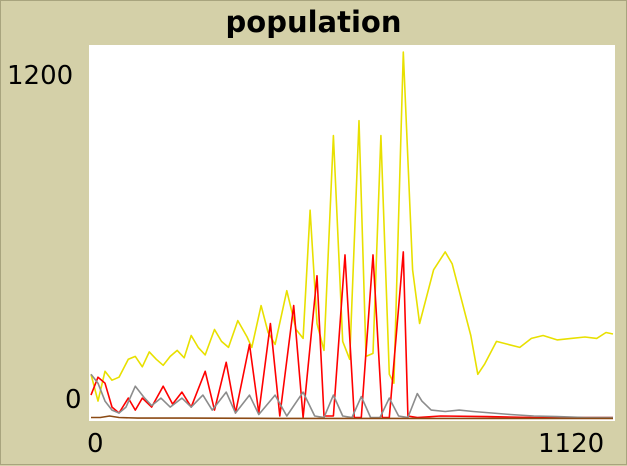 The width and height of the screenshot is (627, 466). Describe the element at coordinates (571, 444) in the screenshot. I see `x-axis-max-label: 1120` at that location.